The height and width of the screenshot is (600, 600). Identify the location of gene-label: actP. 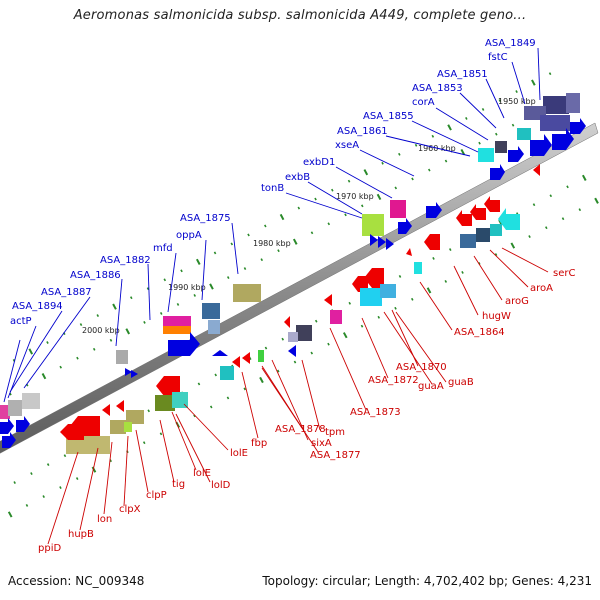
(21, 321).